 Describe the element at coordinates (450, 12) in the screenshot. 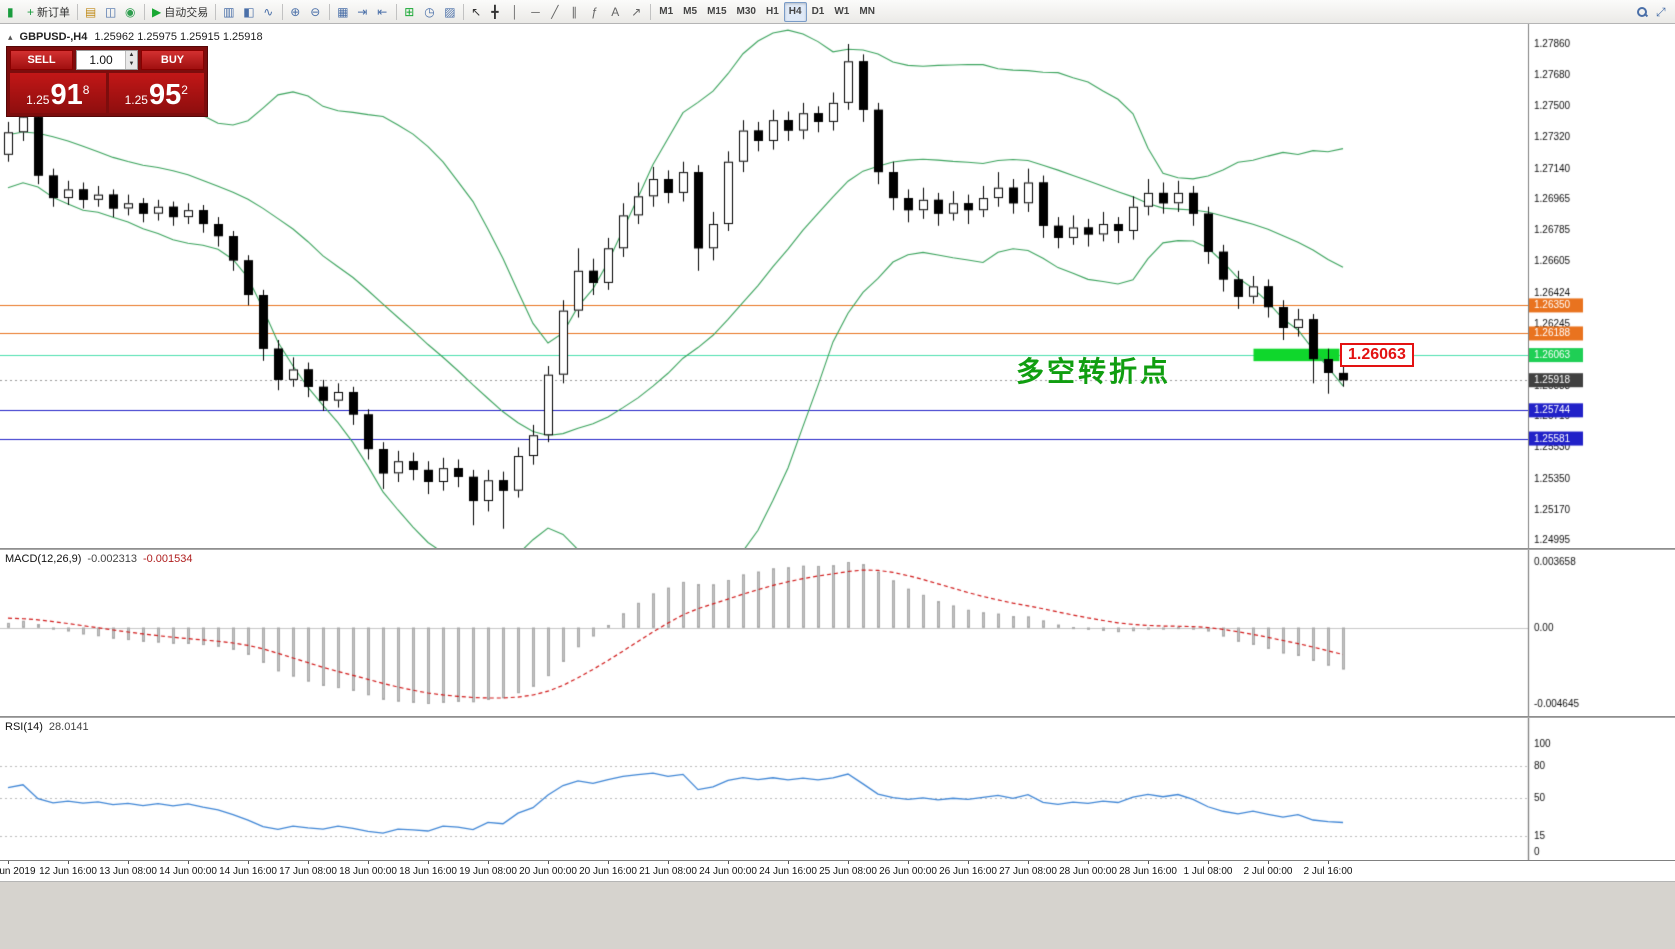

I see `templates-icon: ▨` at that location.